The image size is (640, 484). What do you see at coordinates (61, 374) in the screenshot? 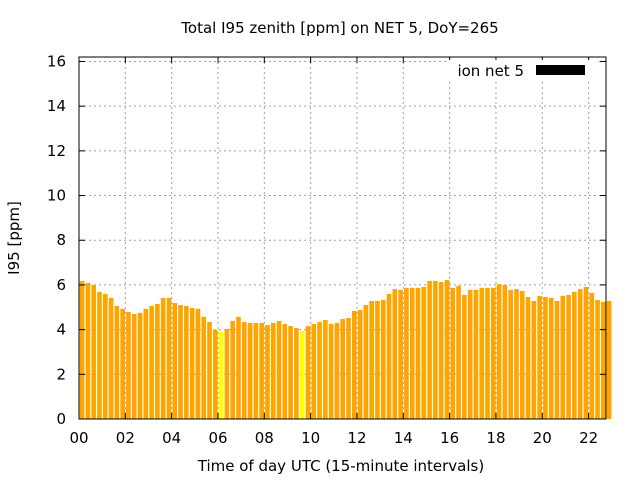
I see `y-tick-label: 2` at bounding box center [61, 374].